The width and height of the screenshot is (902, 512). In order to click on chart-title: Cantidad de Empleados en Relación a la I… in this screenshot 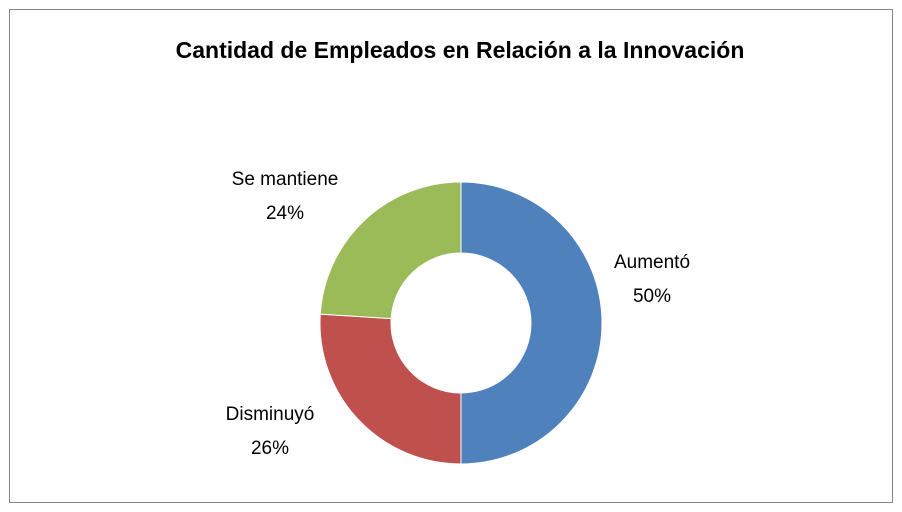, I will do `click(460, 50)`.